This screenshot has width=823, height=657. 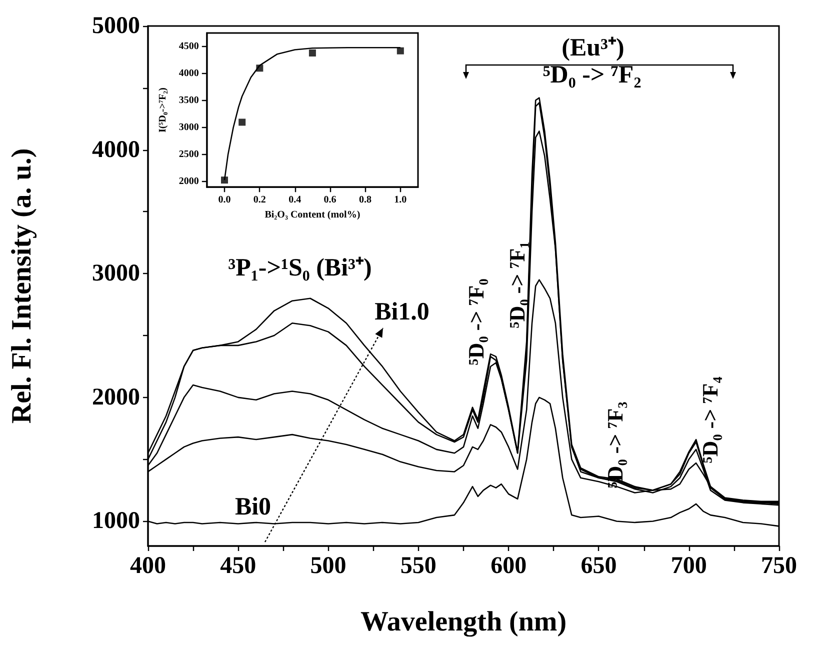 I want to click on x-tick-label: 550, so click(x=418, y=566).